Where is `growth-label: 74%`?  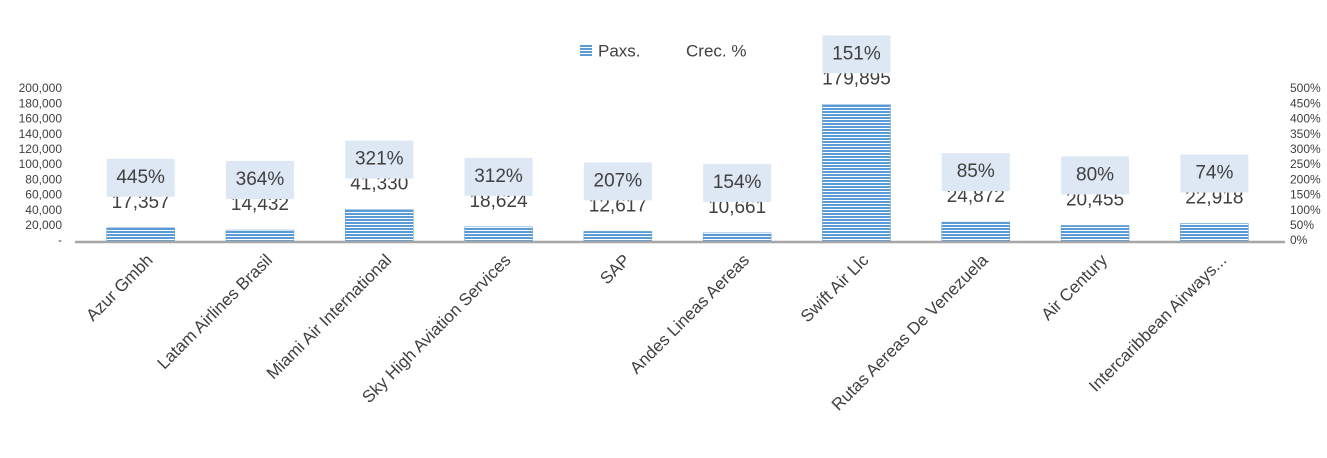
growth-label: 74% is located at coordinates (1214, 173).